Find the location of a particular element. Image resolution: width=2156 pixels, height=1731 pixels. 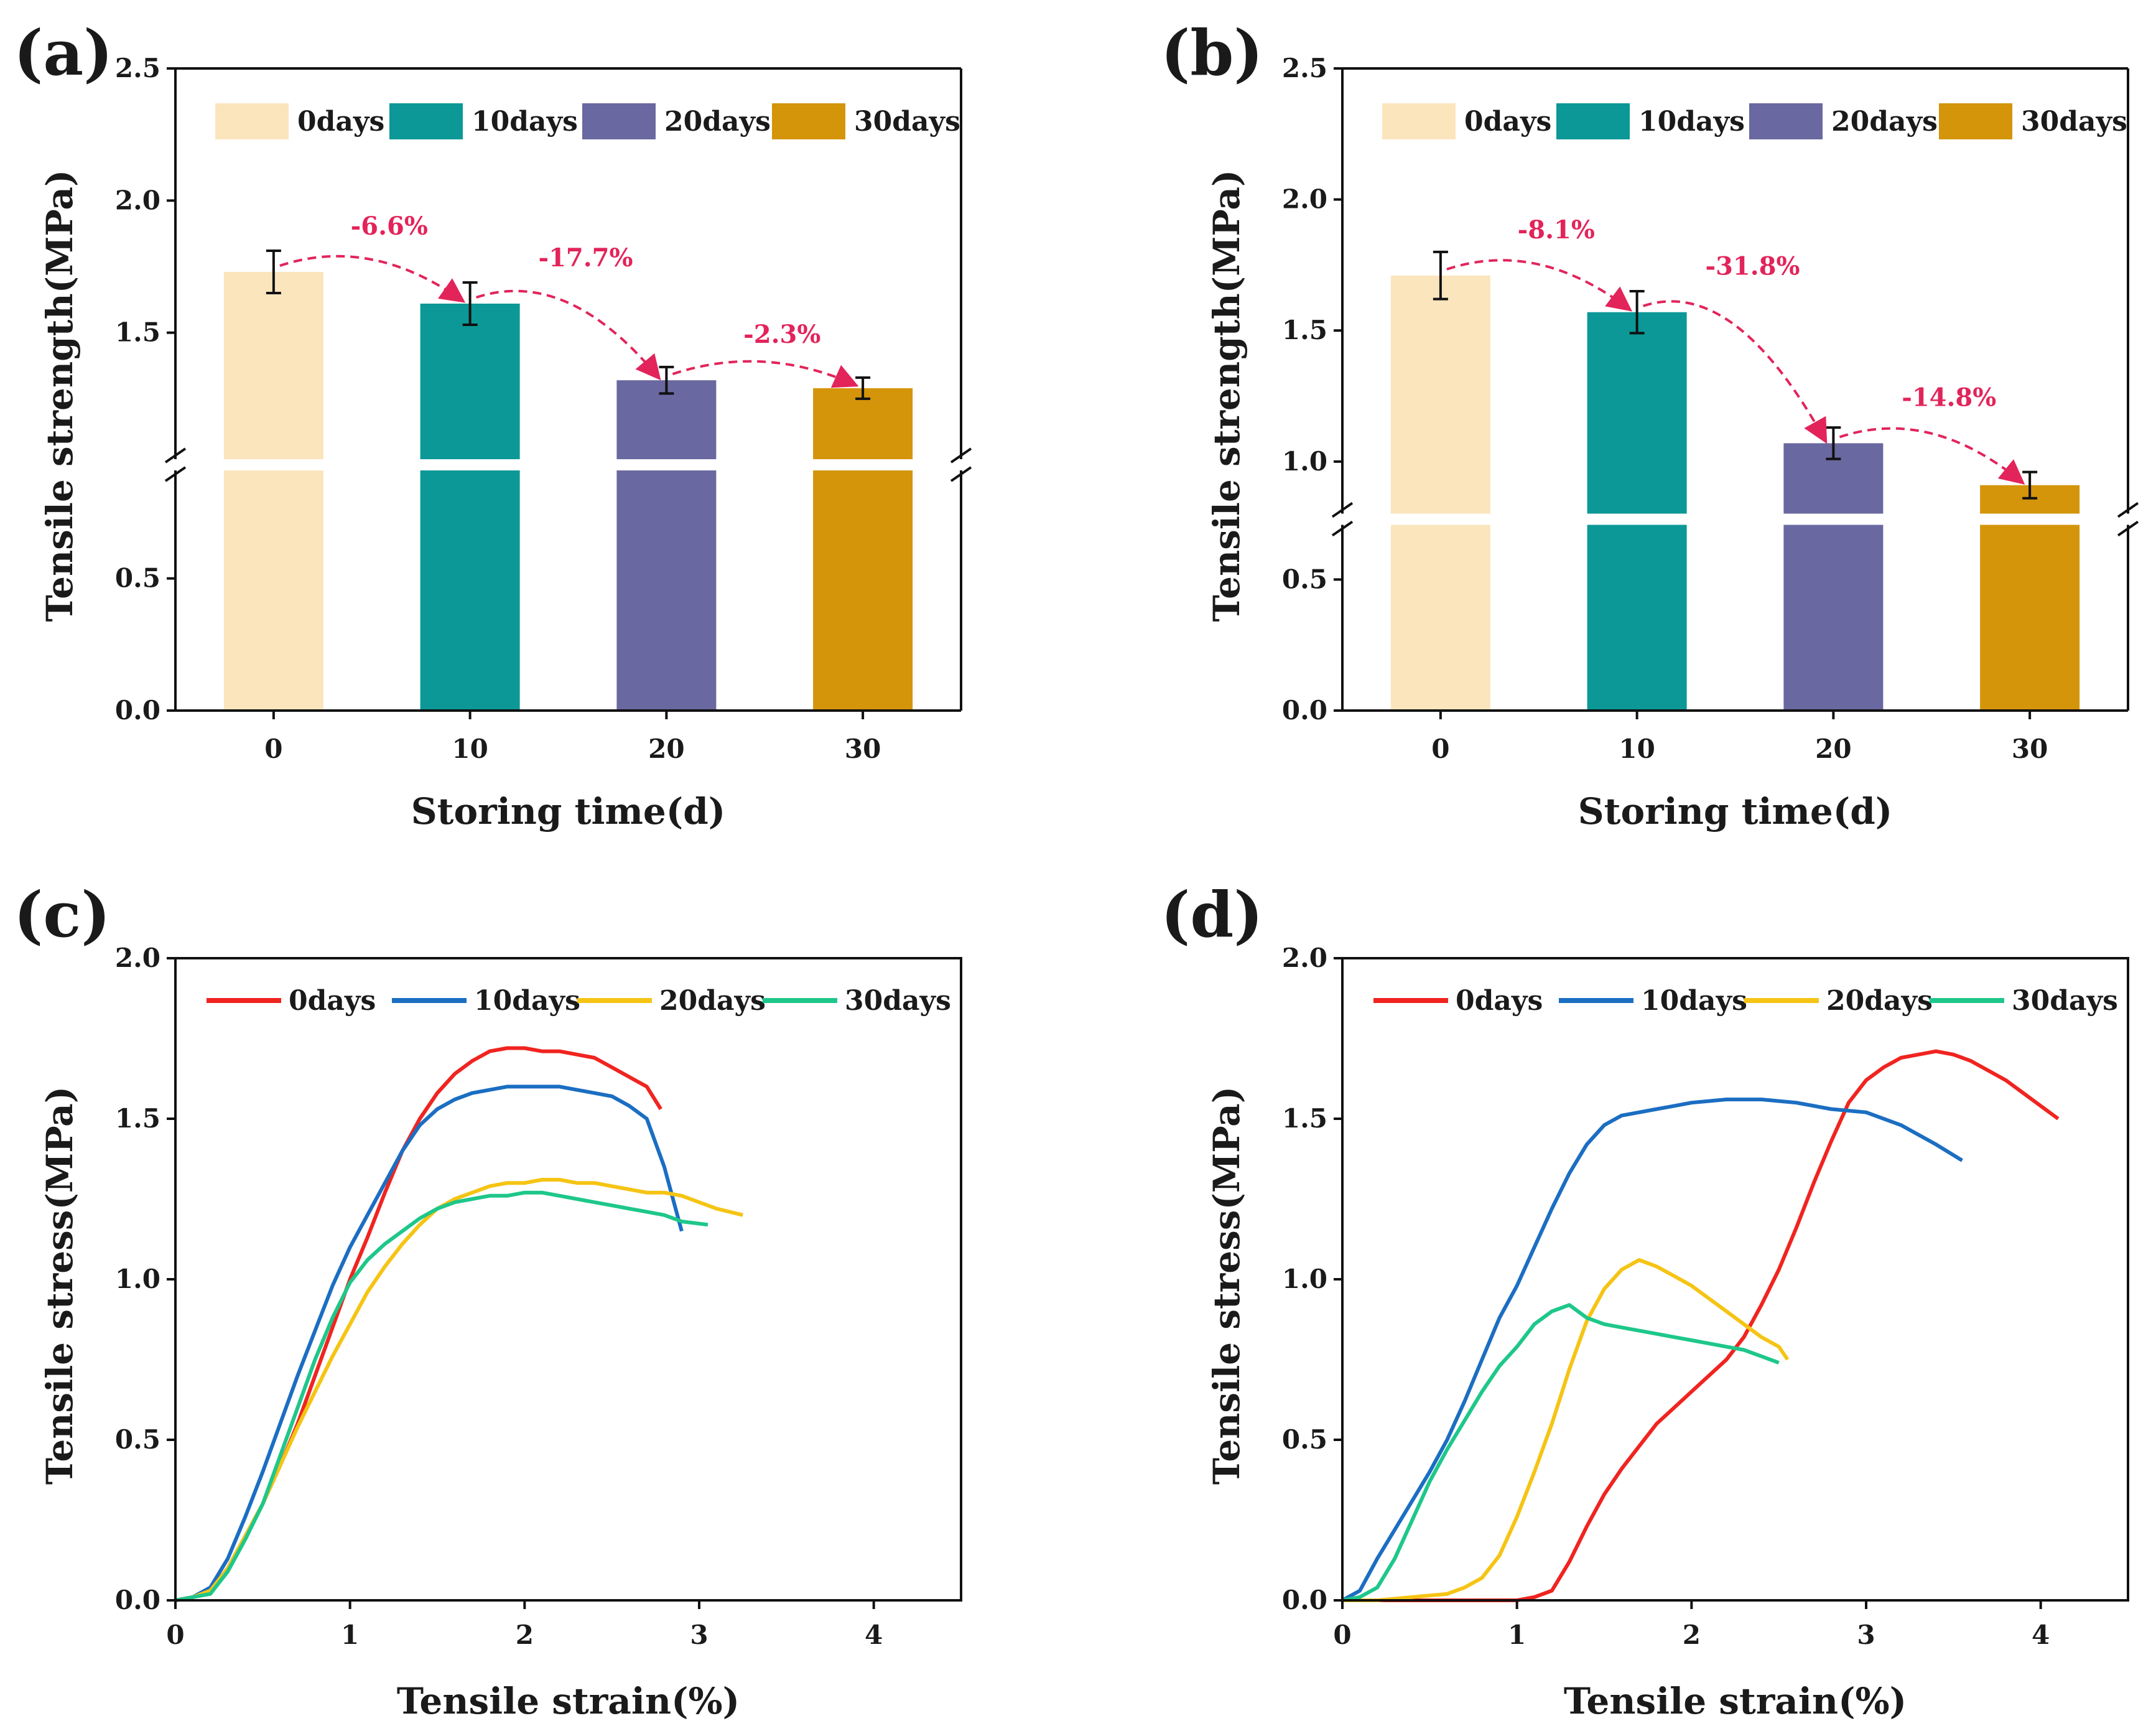

series-line-20days is located at coordinates (1566, 1430).